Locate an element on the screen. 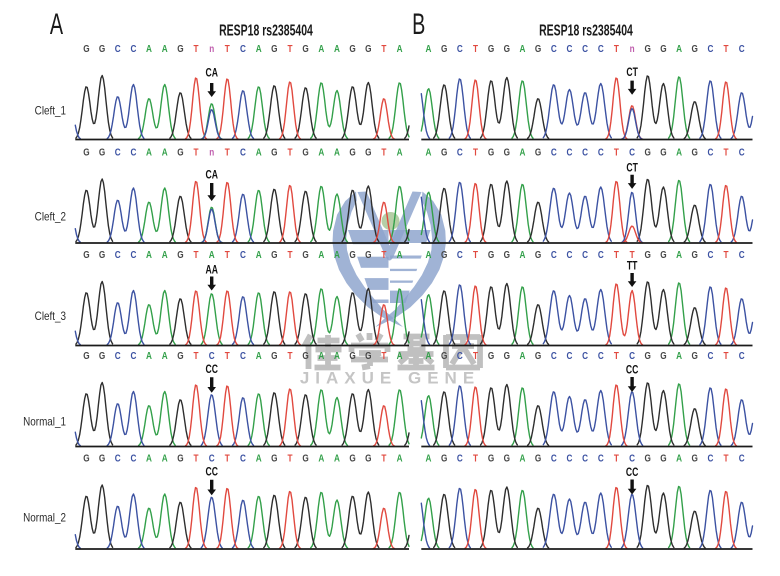  svg-text: Normal_1 is located at coordinates (44, 422).